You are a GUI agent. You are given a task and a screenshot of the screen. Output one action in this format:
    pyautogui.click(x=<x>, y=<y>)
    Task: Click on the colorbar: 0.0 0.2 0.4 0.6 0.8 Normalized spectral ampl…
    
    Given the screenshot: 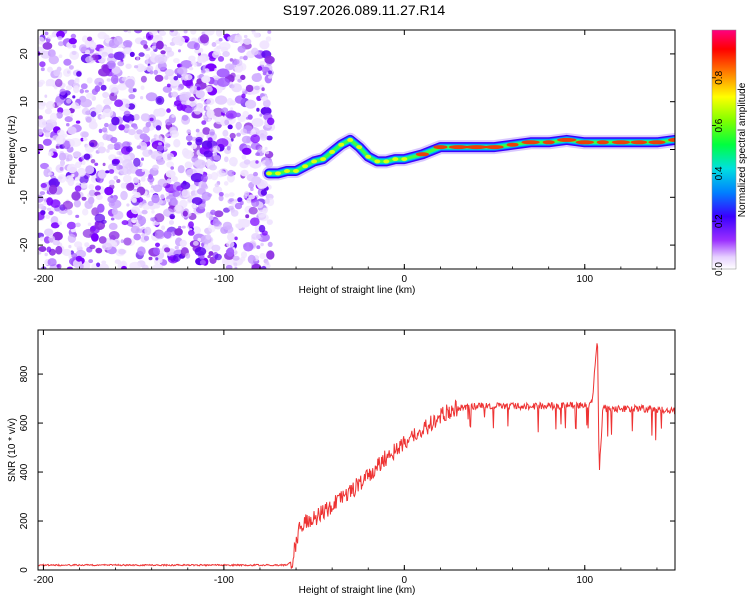 What is the action you would take?
    pyautogui.click(x=729, y=152)
    